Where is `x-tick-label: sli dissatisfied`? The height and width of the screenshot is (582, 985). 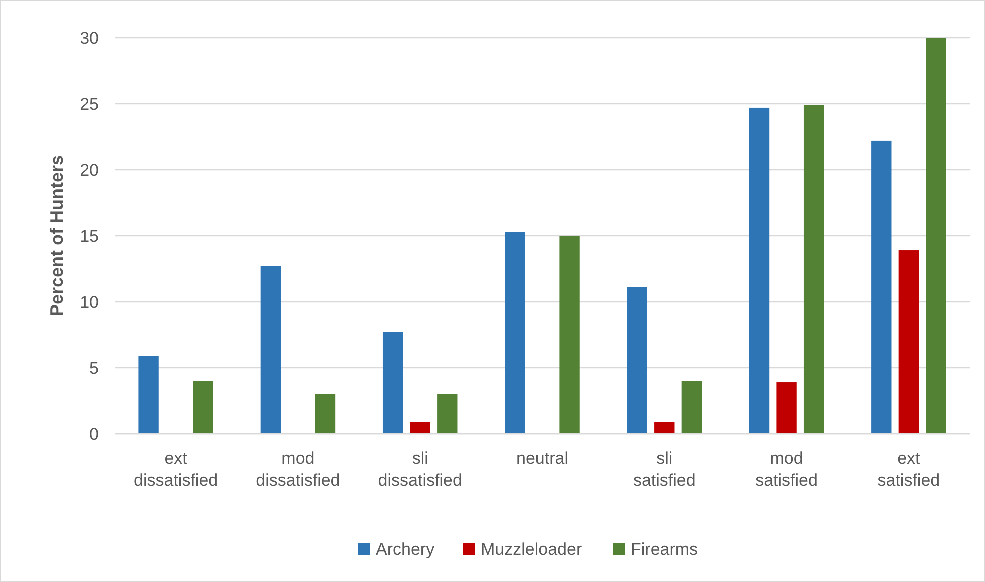 x-tick-label: sli dissatisfied is located at coordinates (420, 469).